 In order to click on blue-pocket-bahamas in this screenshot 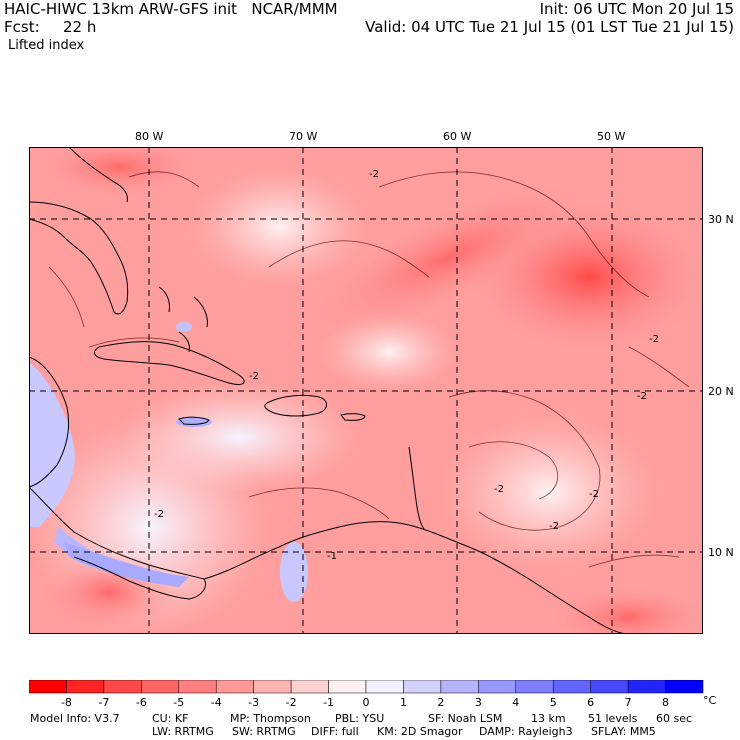, I will do `click(184, 327)`.